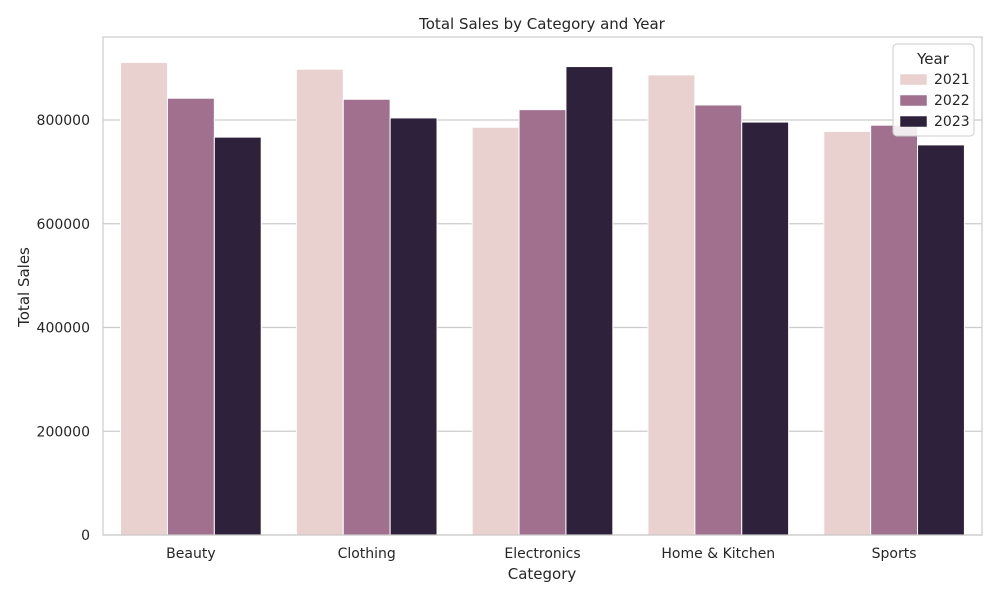 The image size is (1000, 600). Describe the element at coordinates (63, 121) in the screenshot. I see `y-tick-label: 800000` at that location.